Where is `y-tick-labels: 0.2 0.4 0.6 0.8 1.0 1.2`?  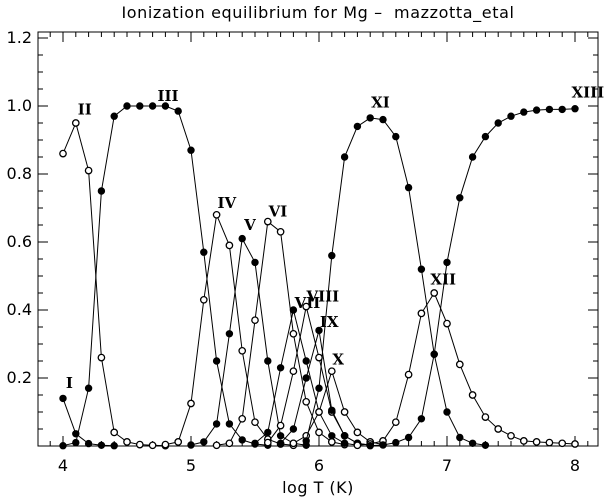
y-tick-labels: 0.2 0.4 0.6 0.8 1.0 1.2 is located at coordinates (19, 207).